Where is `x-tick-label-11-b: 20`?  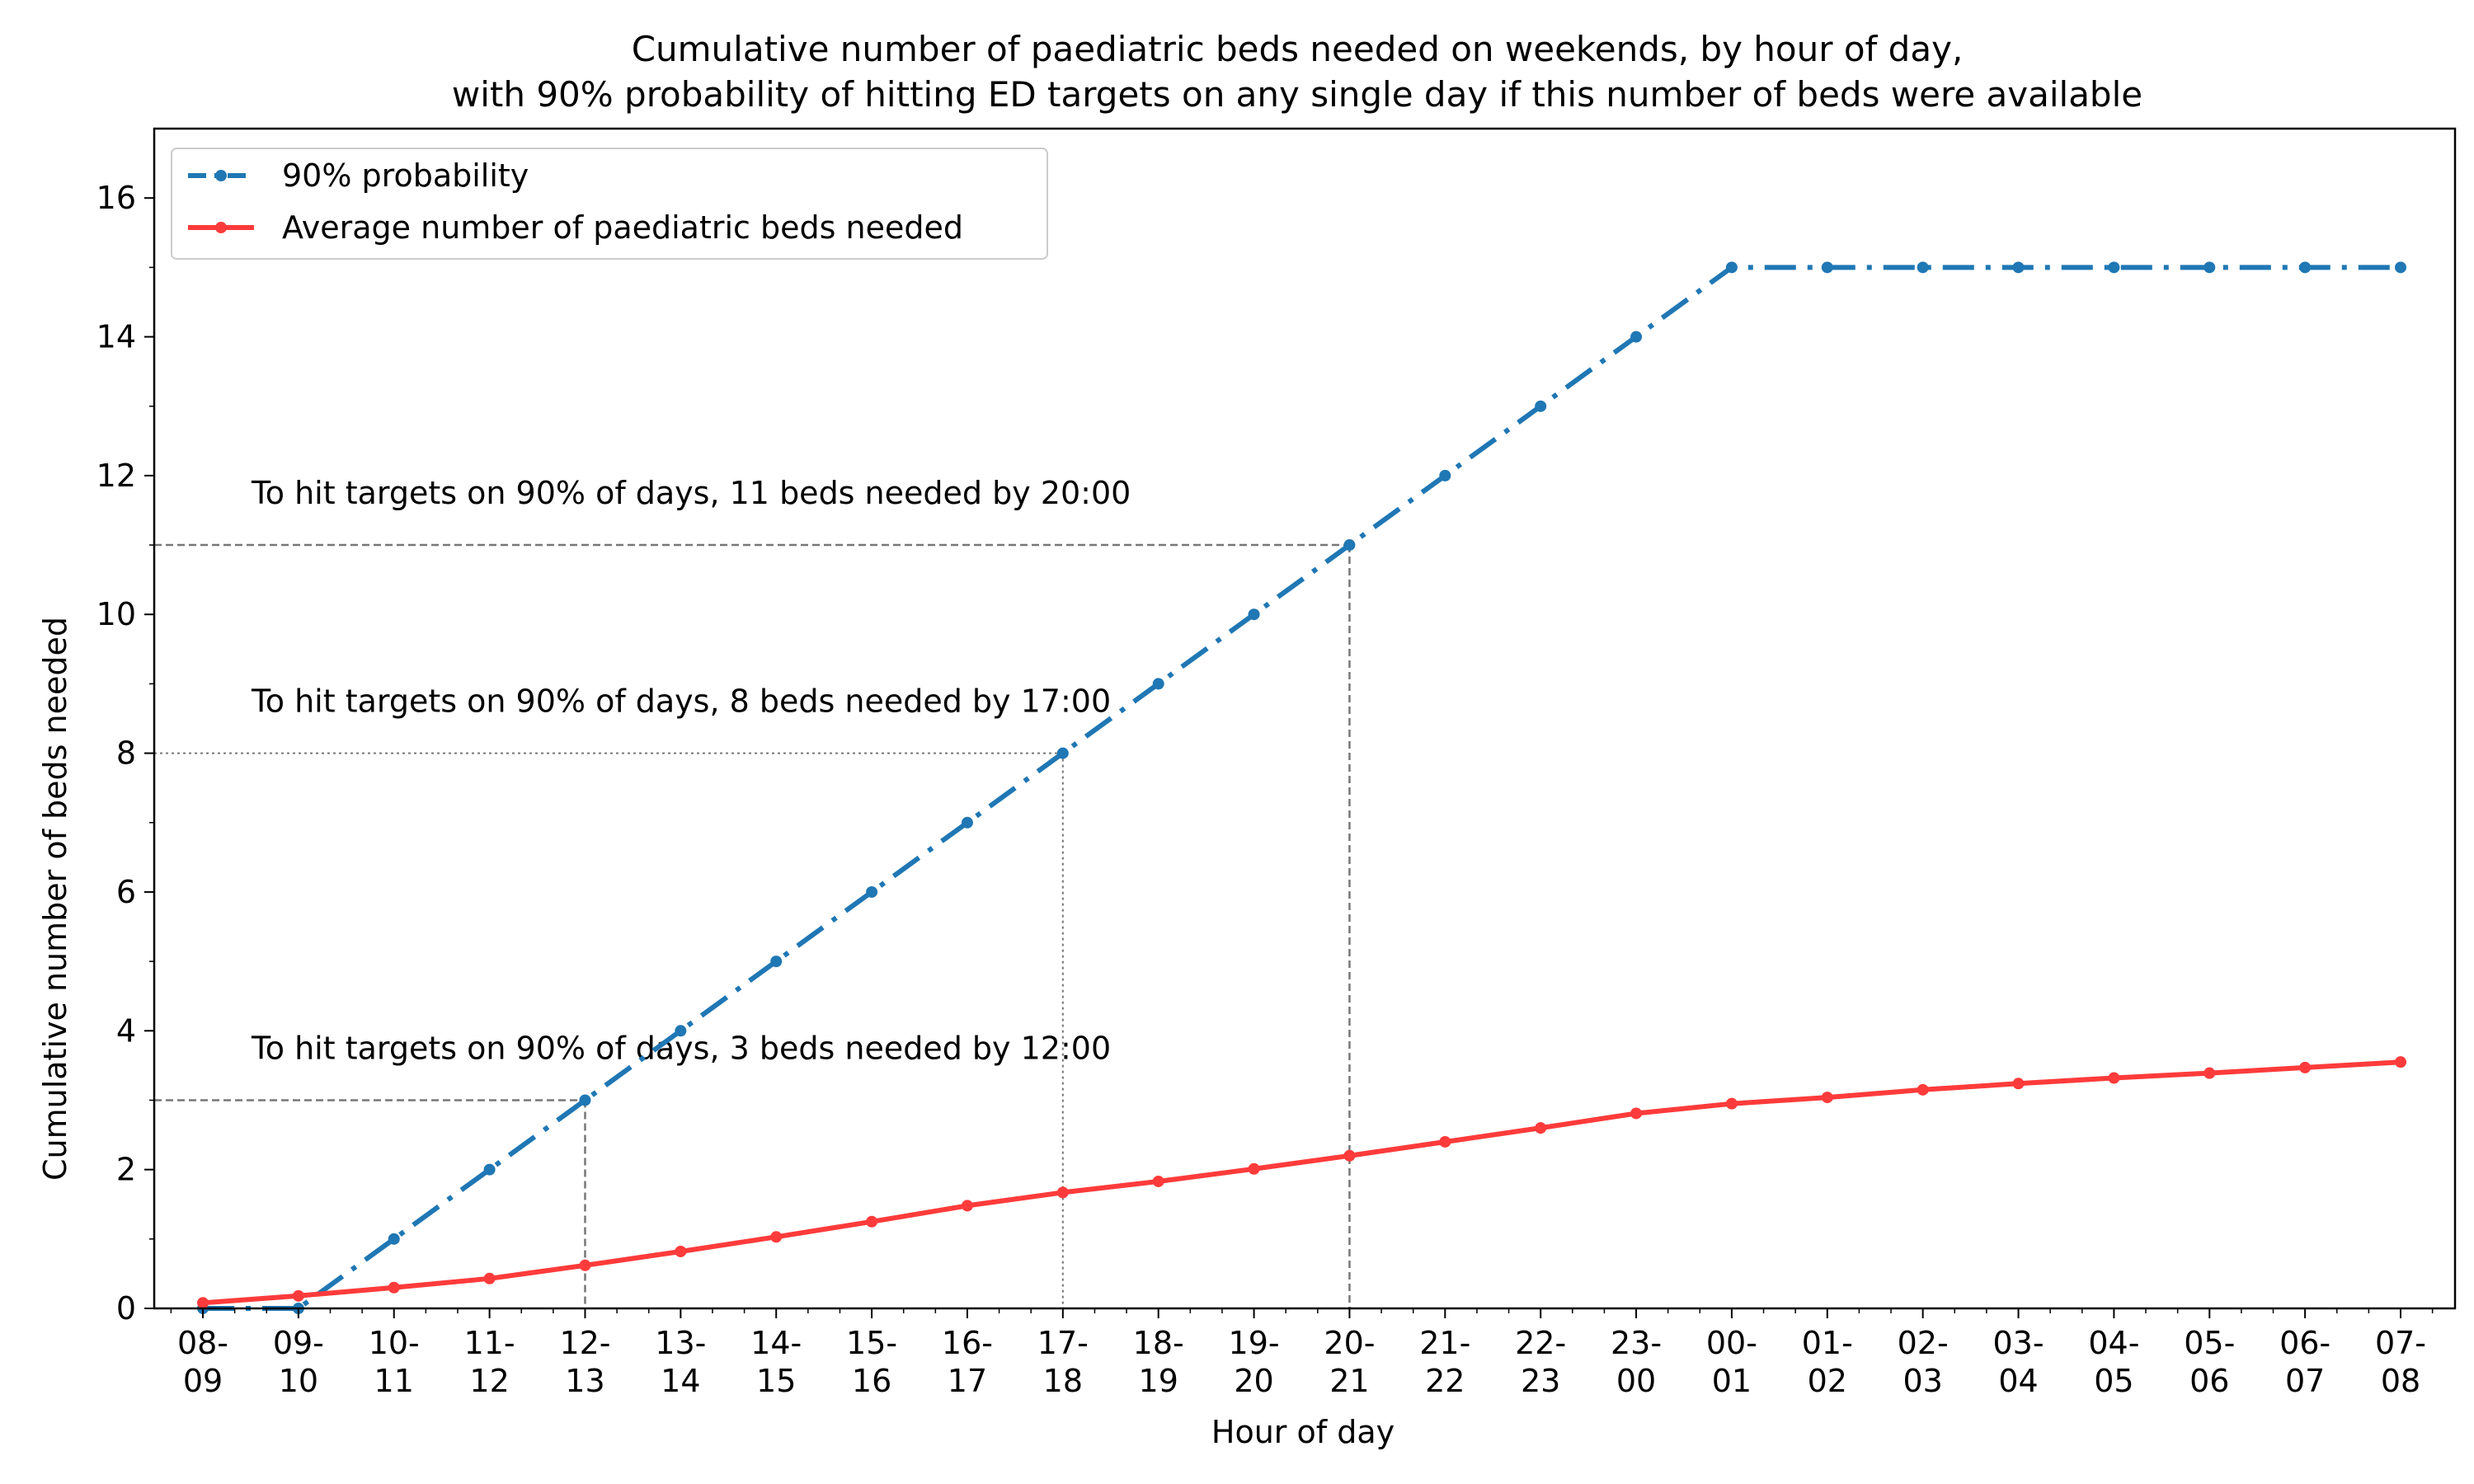
x-tick-label-11-b: 20 is located at coordinates (1253, 1381).